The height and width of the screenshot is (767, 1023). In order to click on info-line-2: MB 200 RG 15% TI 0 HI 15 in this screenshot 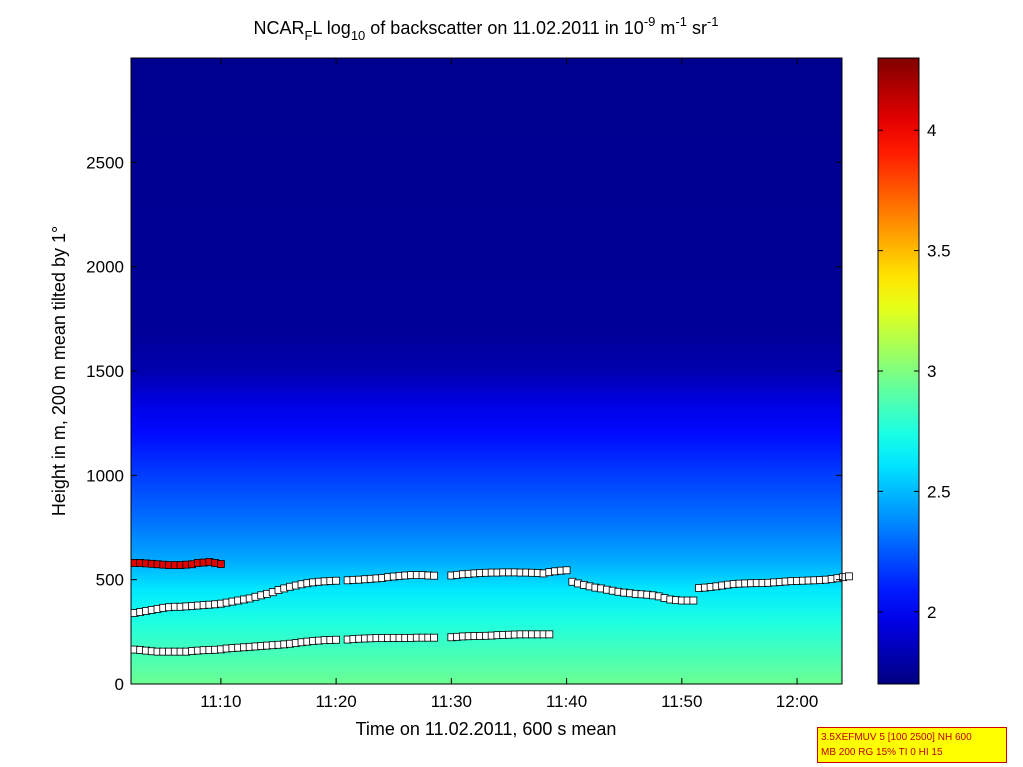, I will do `click(882, 752)`.